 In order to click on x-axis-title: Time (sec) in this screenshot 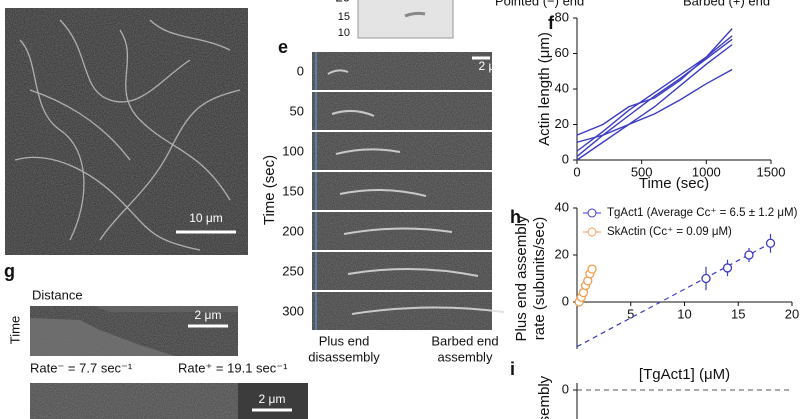, I will do `click(674, 183)`.